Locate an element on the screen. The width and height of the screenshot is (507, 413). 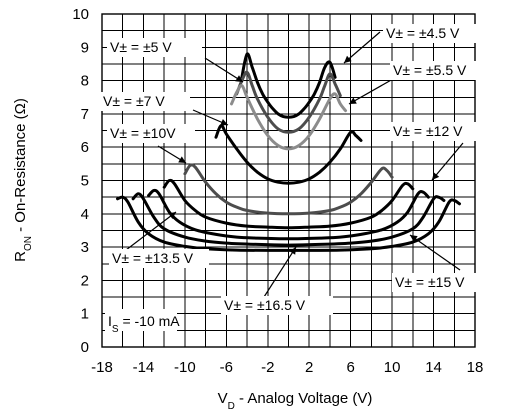
x-tick-label: 10 is located at coordinates (392, 367).